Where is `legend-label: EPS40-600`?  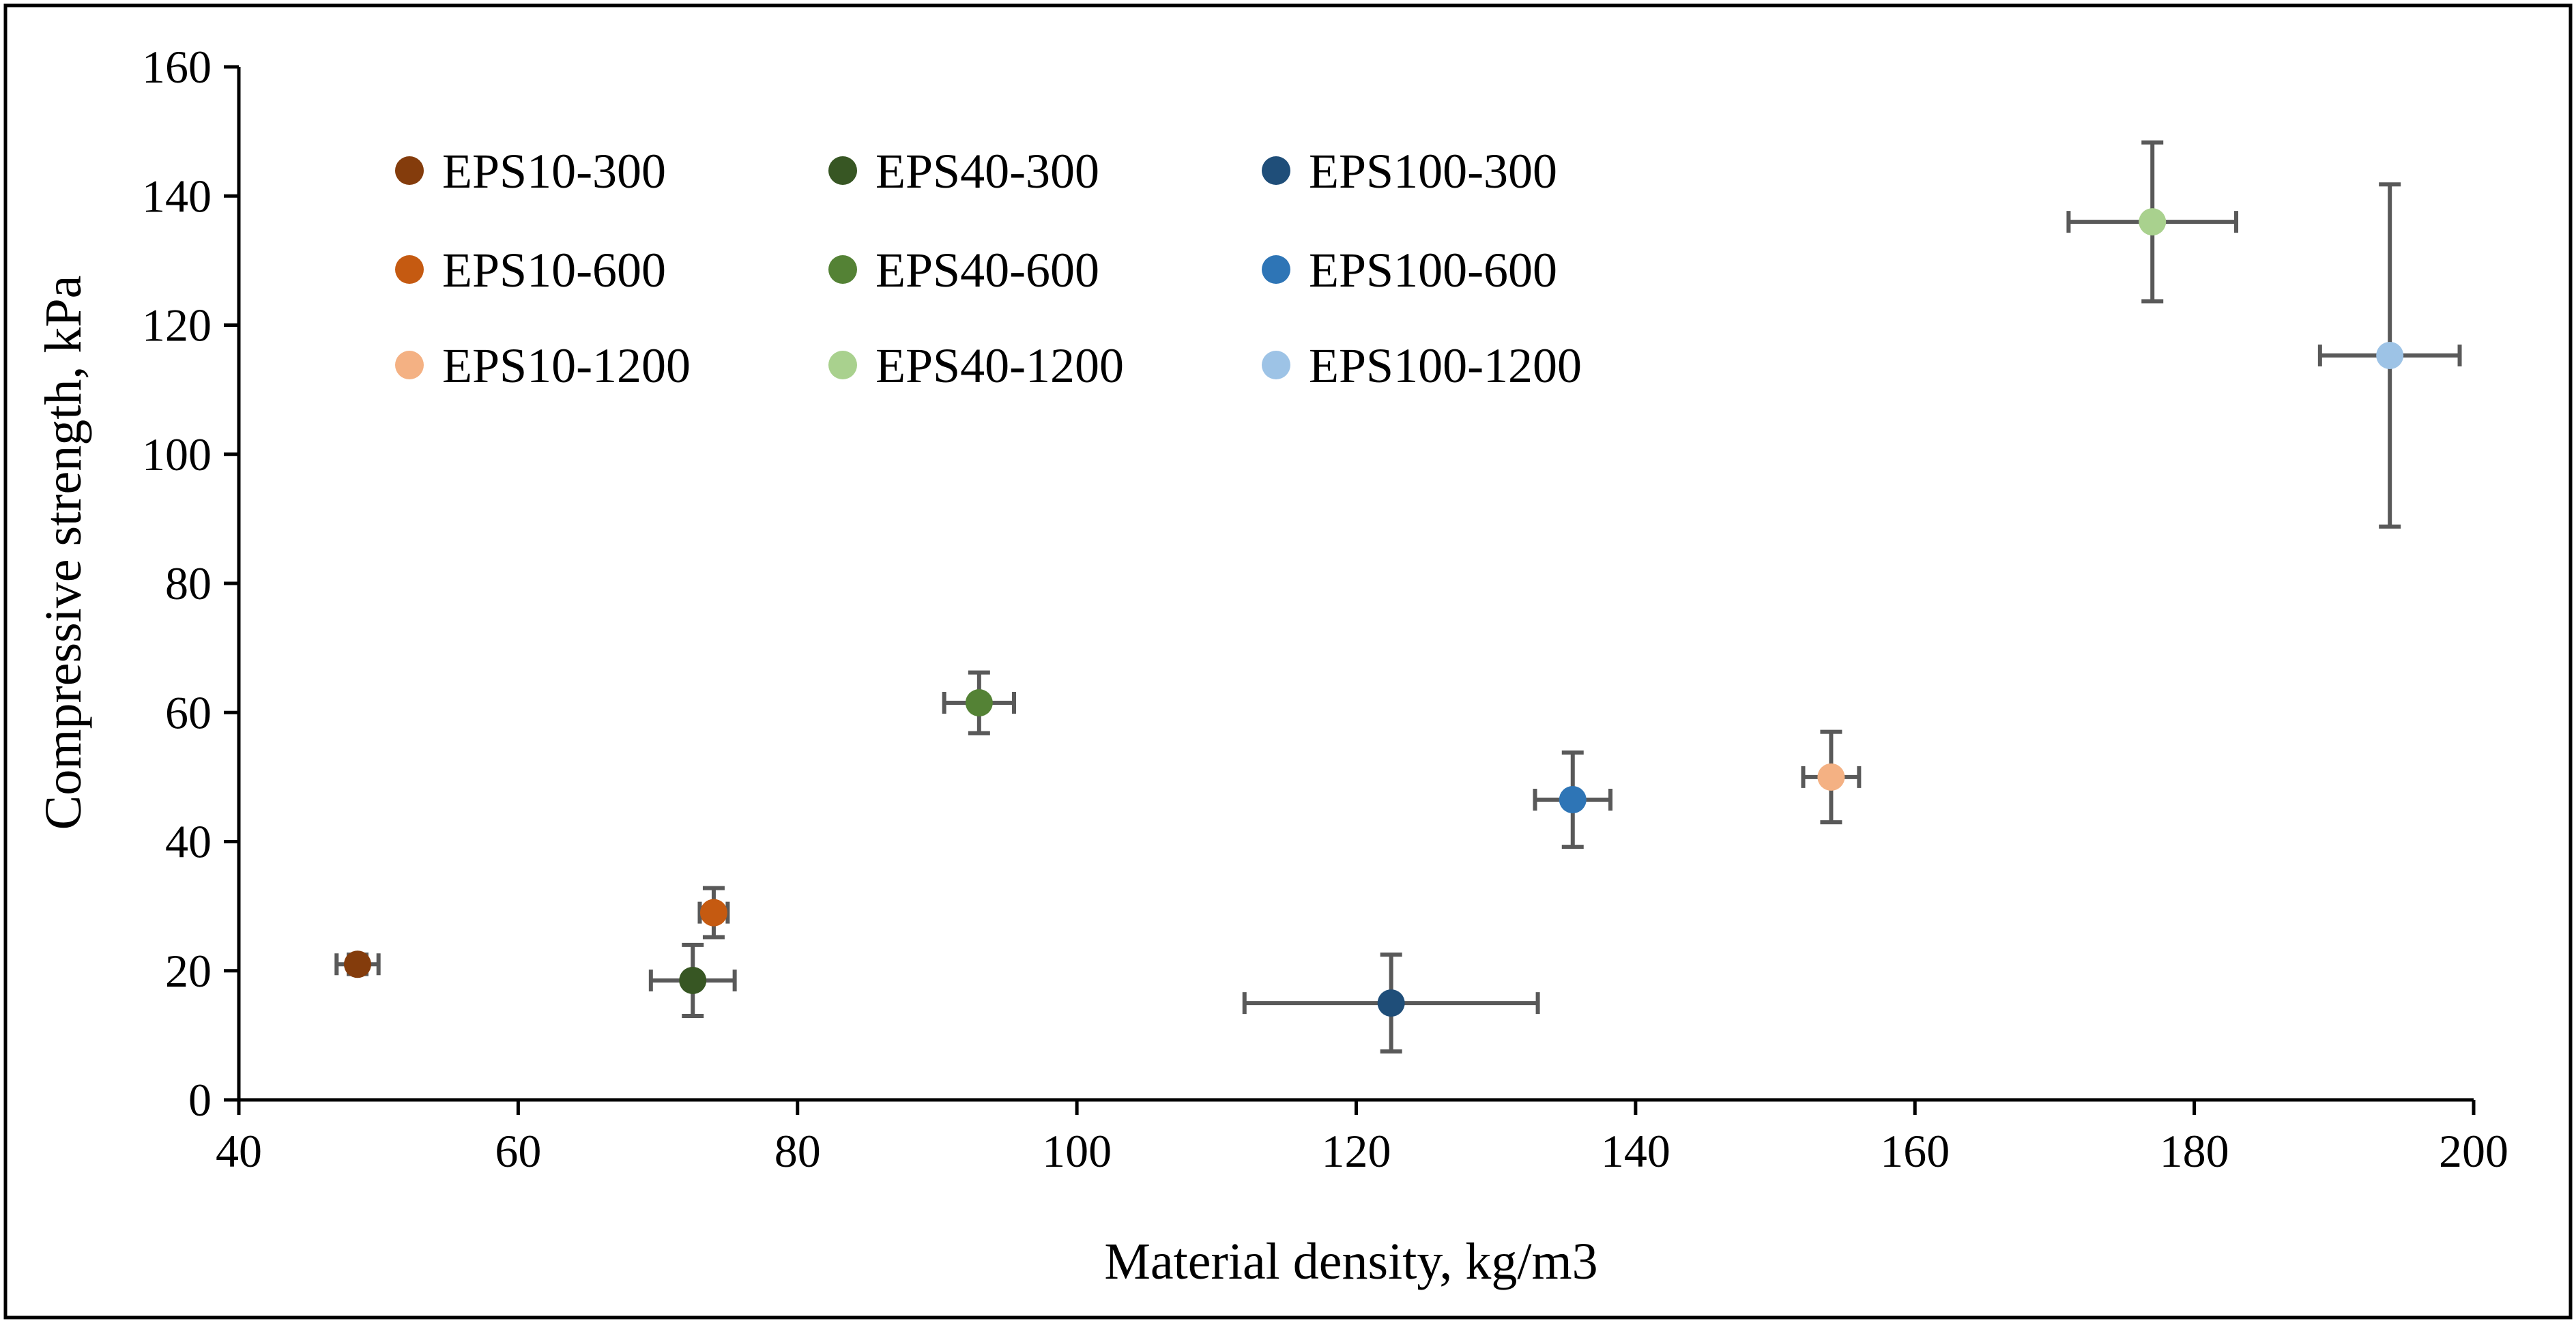
legend-label: EPS40-600 is located at coordinates (987, 270).